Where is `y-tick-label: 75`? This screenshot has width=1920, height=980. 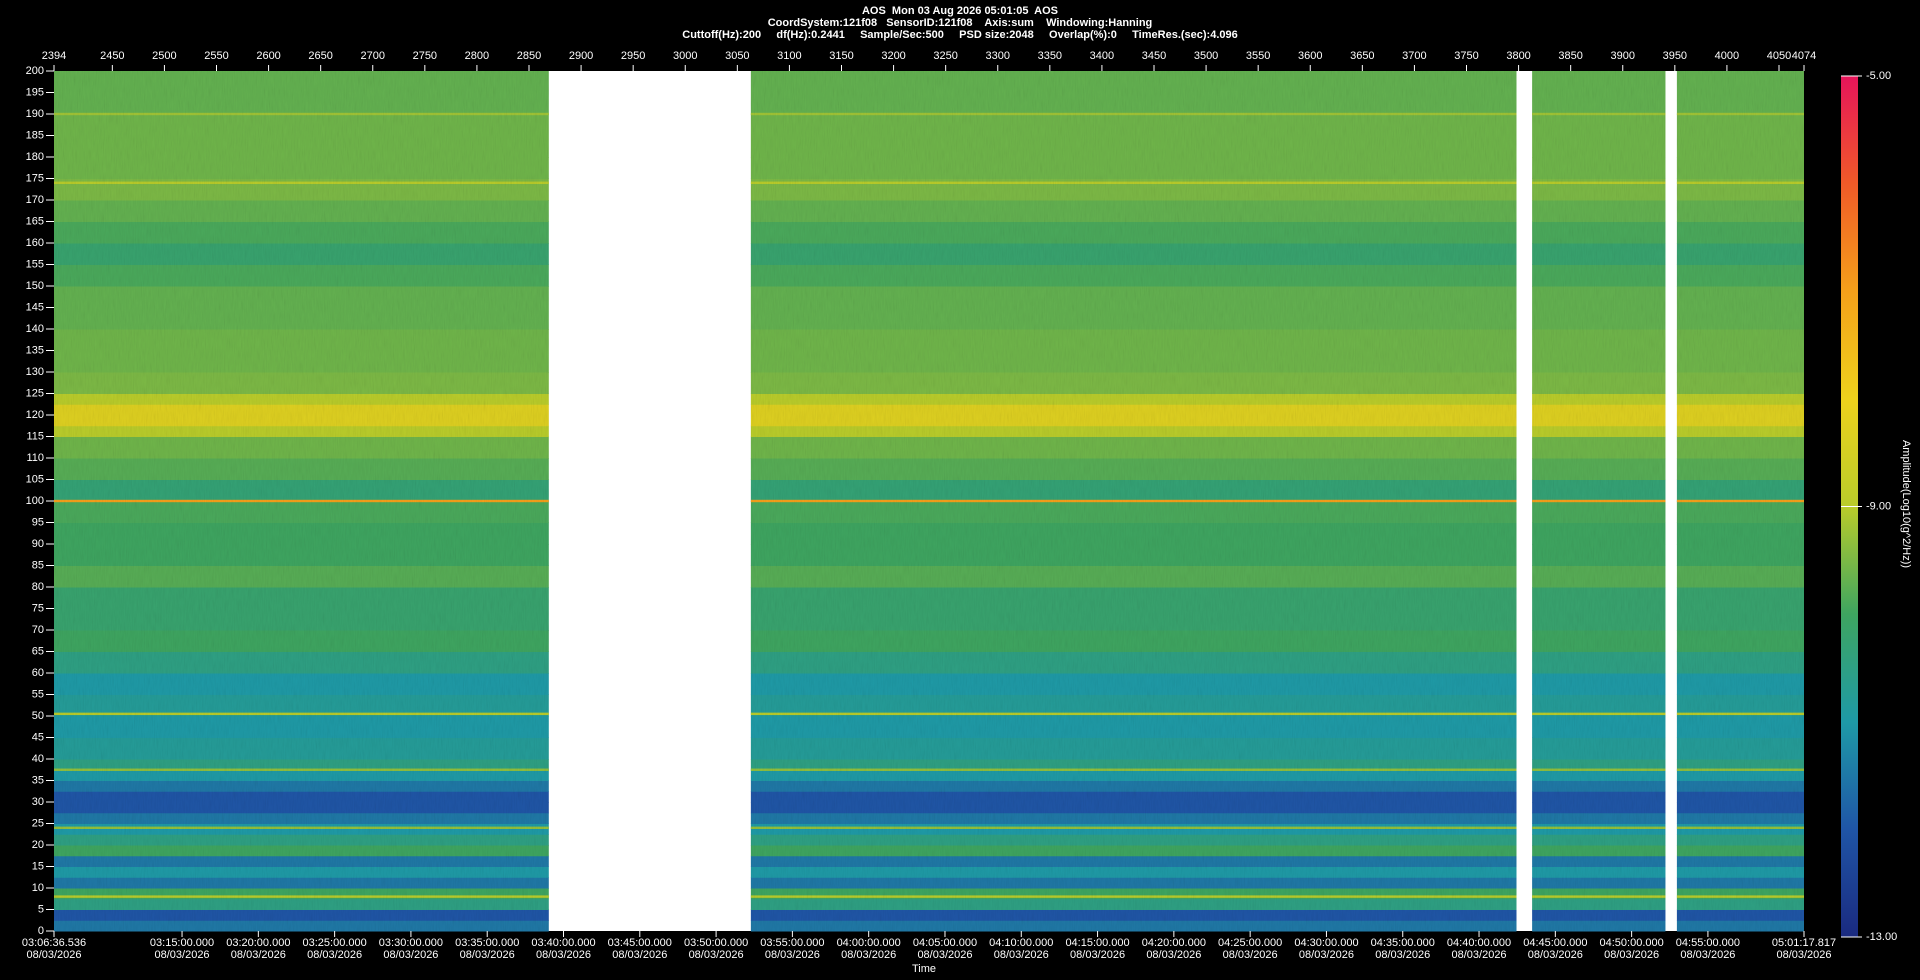 y-tick-label: 75 is located at coordinates (38, 608).